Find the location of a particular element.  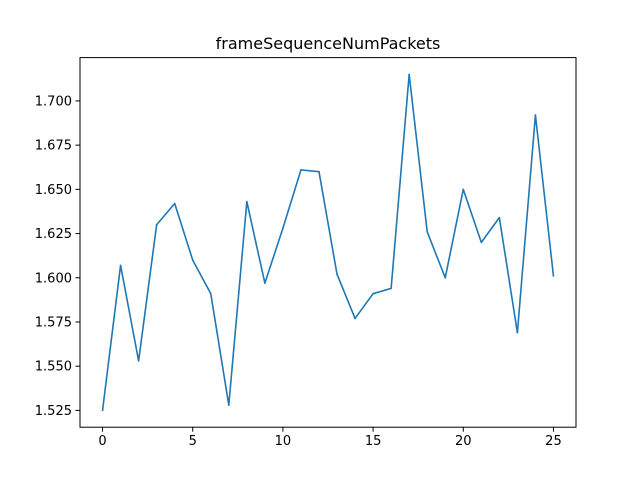

x-tick-label: 5 is located at coordinates (193, 441).